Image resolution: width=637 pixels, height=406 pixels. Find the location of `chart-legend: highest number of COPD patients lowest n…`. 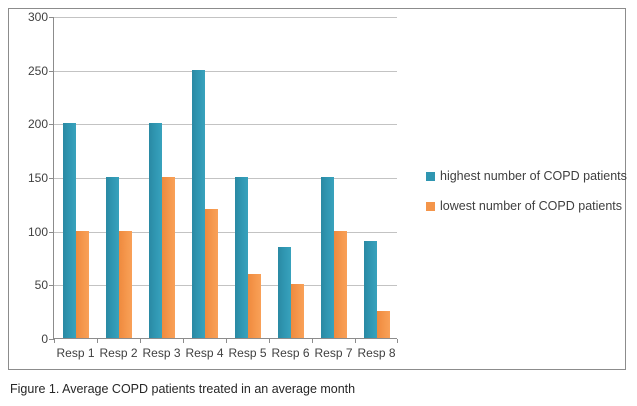

chart-legend: highest number of COPD patients lowest n… is located at coordinates (526, 198).